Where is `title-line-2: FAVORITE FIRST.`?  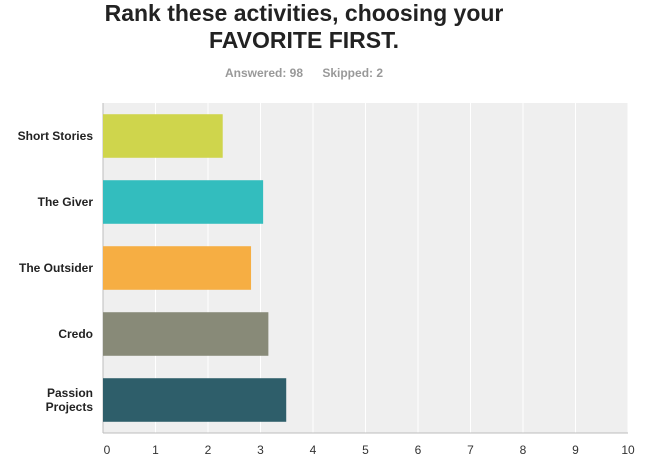
title-line-2: FAVORITE FIRST. is located at coordinates (304, 40).